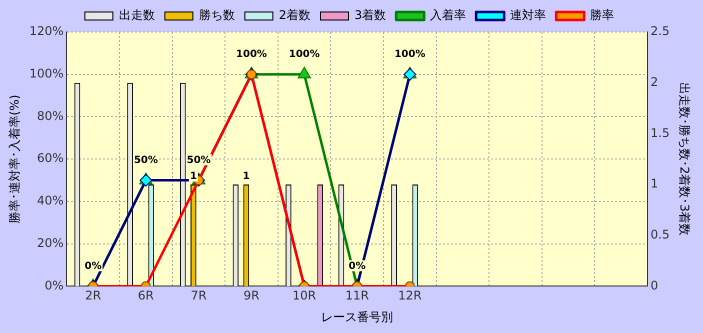 This screenshot has width=703, height=333. What do you see at coordinates (528, 15) in the screenshot?
I see `legend-label: 連対率` at bounding box center [528, 15].